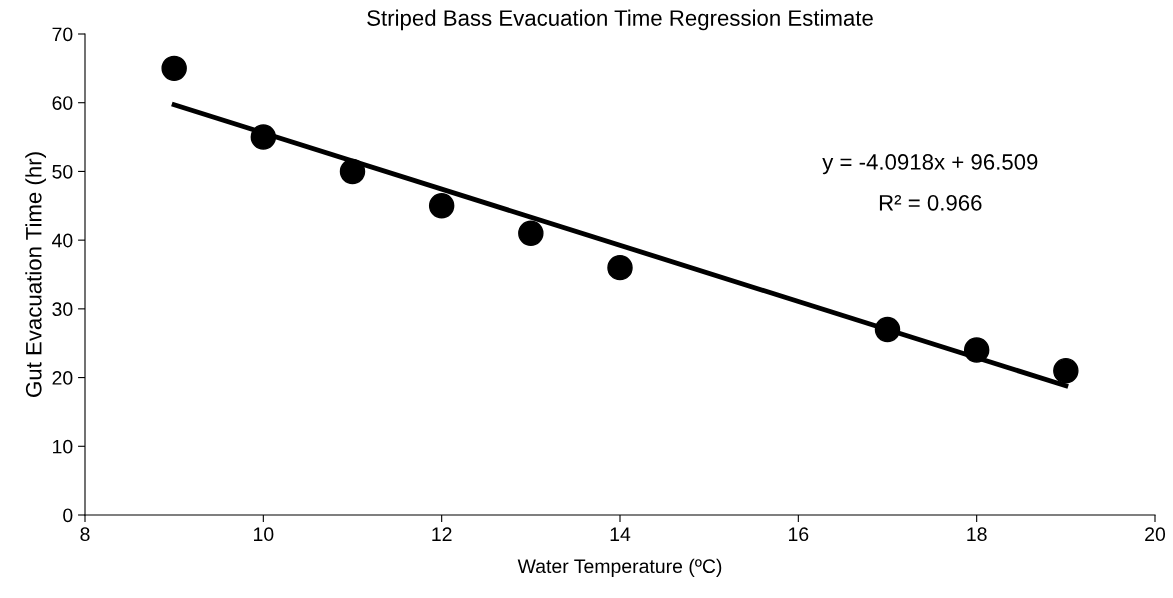 This screenshot has width=1173, height=598. I want to click on y-tick-label: 30, so click(62, 309).